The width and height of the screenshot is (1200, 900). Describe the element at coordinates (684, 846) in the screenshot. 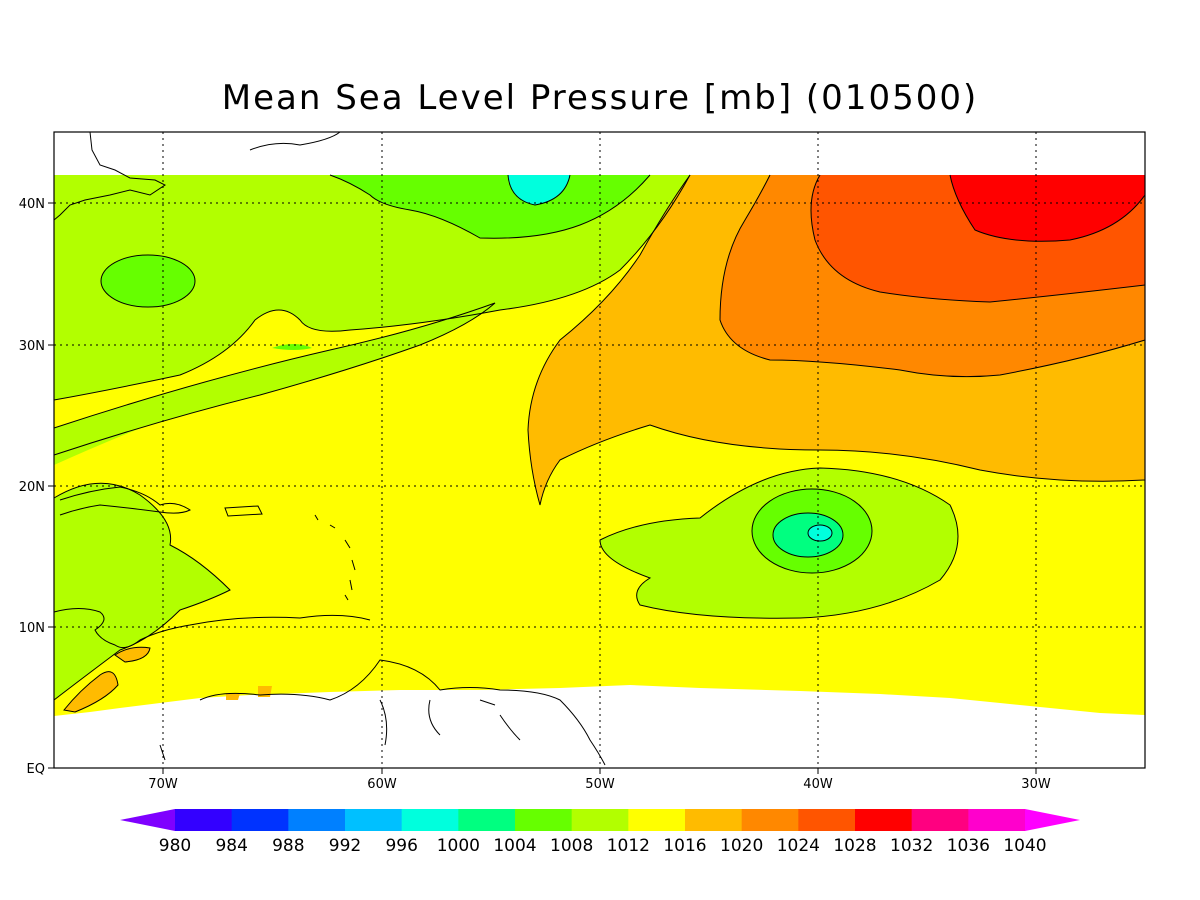

I see `colorbar-label: 1016` at that location.